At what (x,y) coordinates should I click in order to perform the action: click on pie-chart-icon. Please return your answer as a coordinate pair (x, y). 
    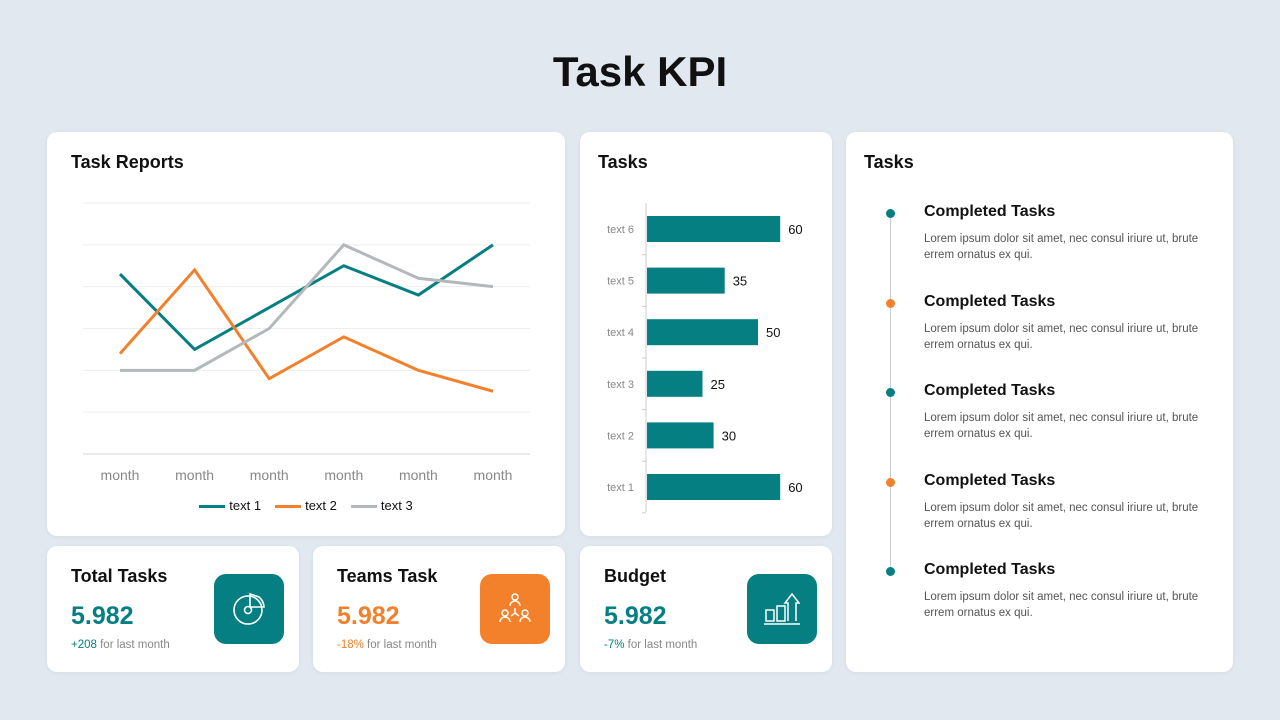
    Looking at the image, I should click on (249, 609).